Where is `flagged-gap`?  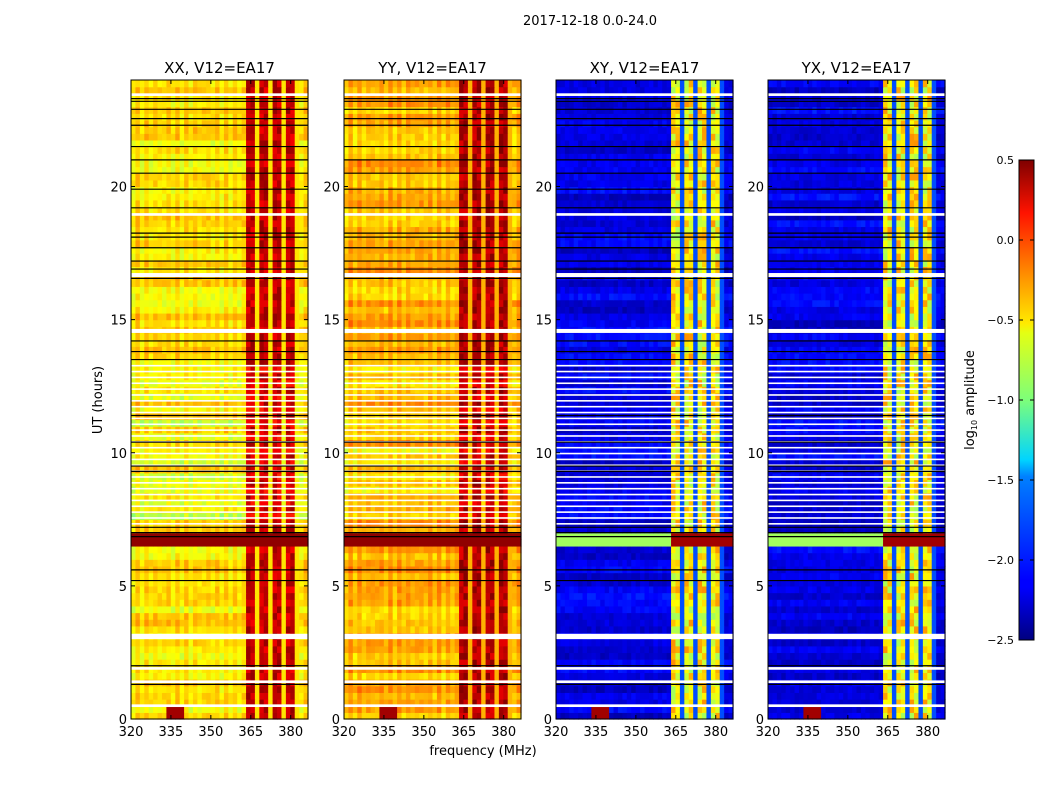
flagged-gap is located at coordinates (219, 636).